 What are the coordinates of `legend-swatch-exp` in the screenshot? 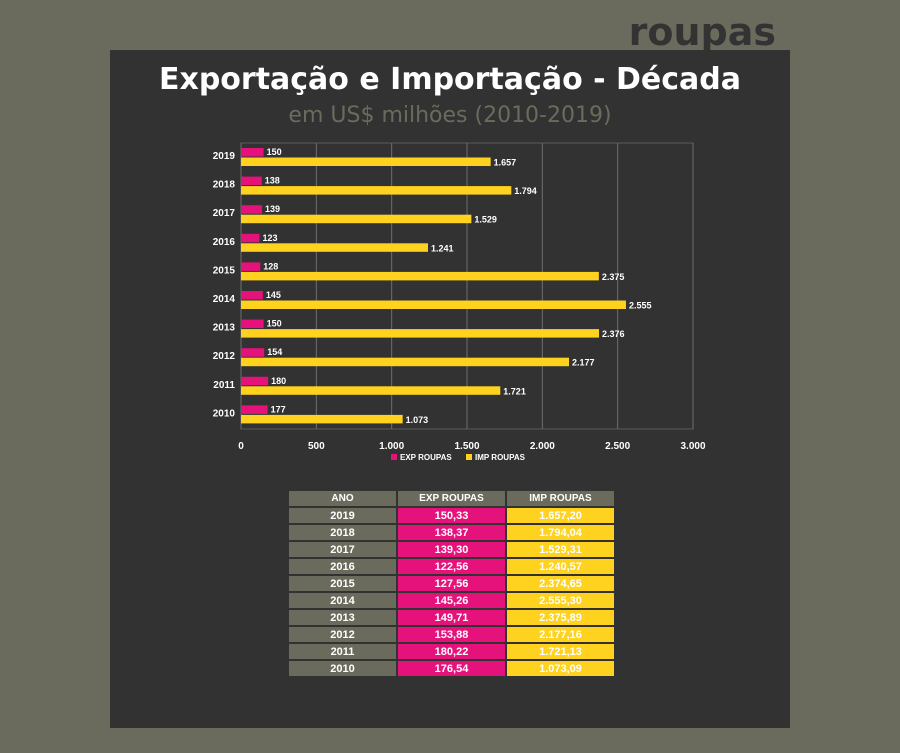 It's located at (394, 457).